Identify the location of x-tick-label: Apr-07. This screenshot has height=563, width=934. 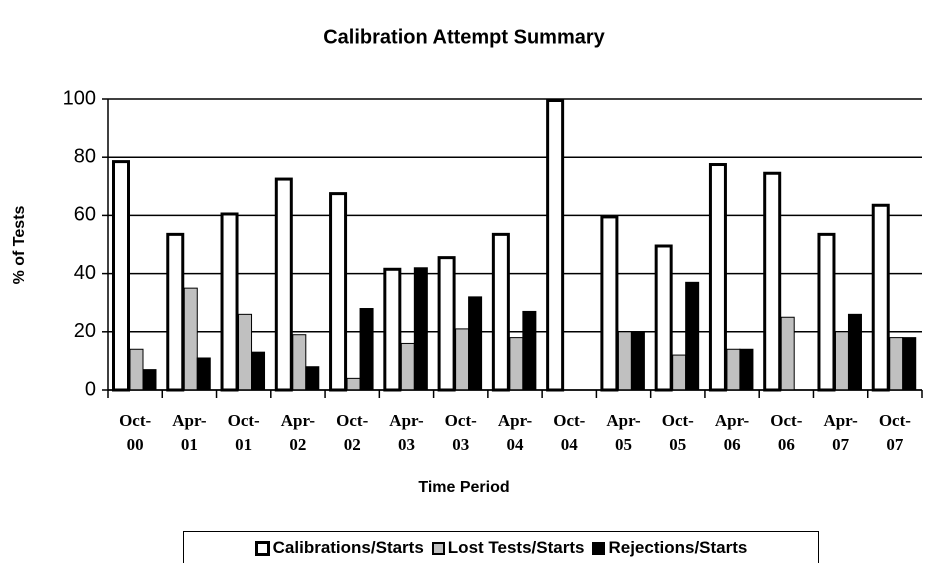
(840, 432).